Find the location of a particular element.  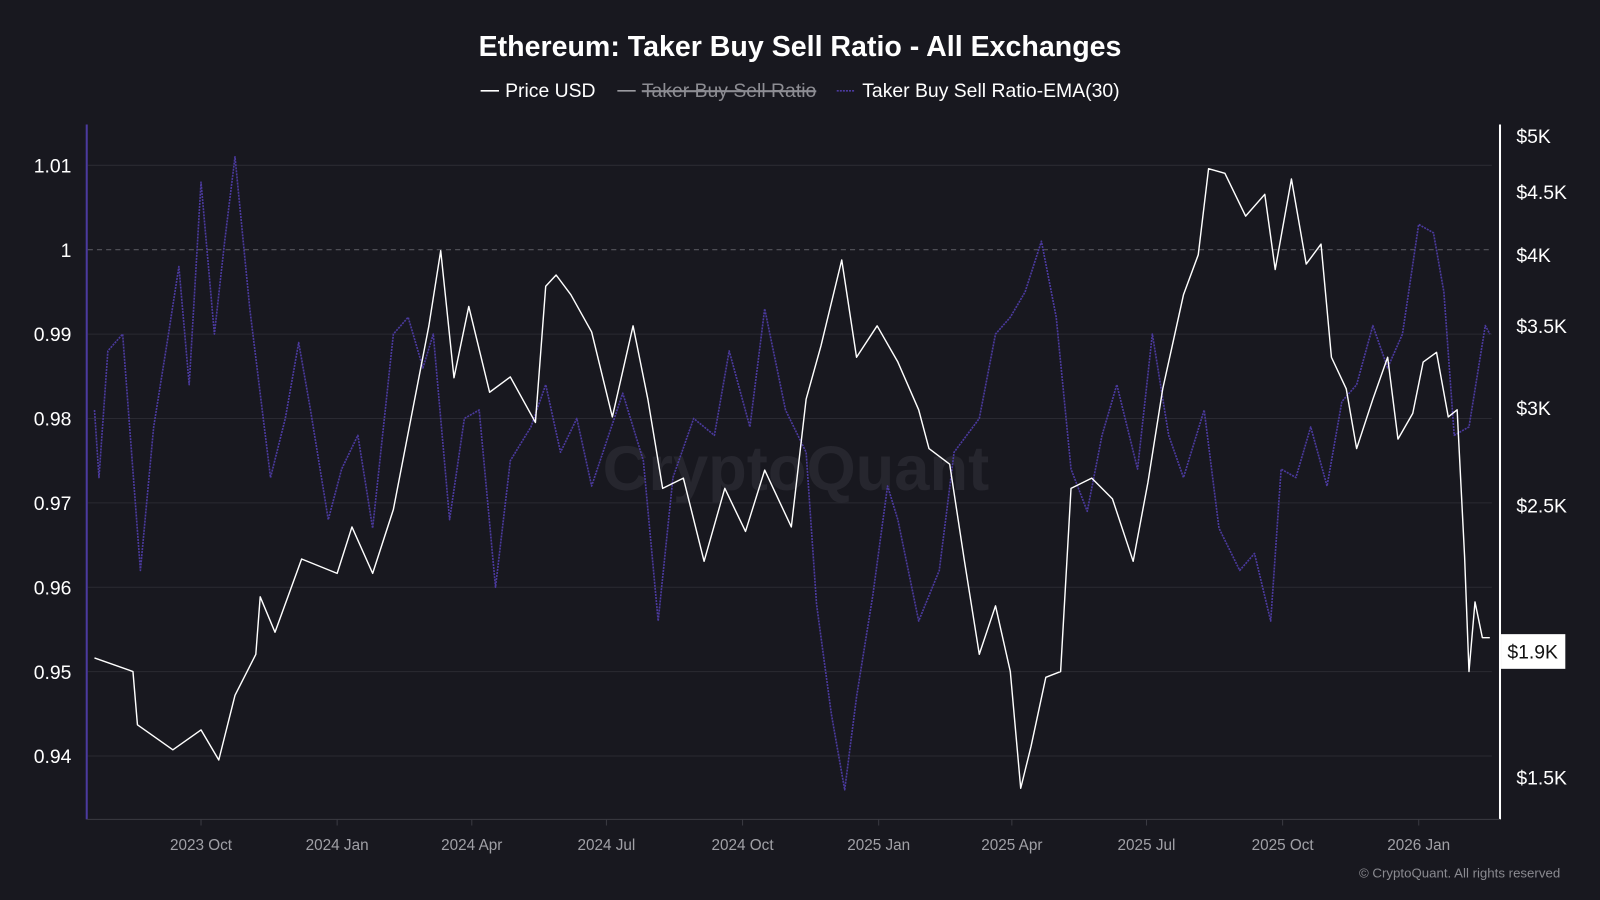

current-price-label: $1.9K is located at coordinates (1532, 653).